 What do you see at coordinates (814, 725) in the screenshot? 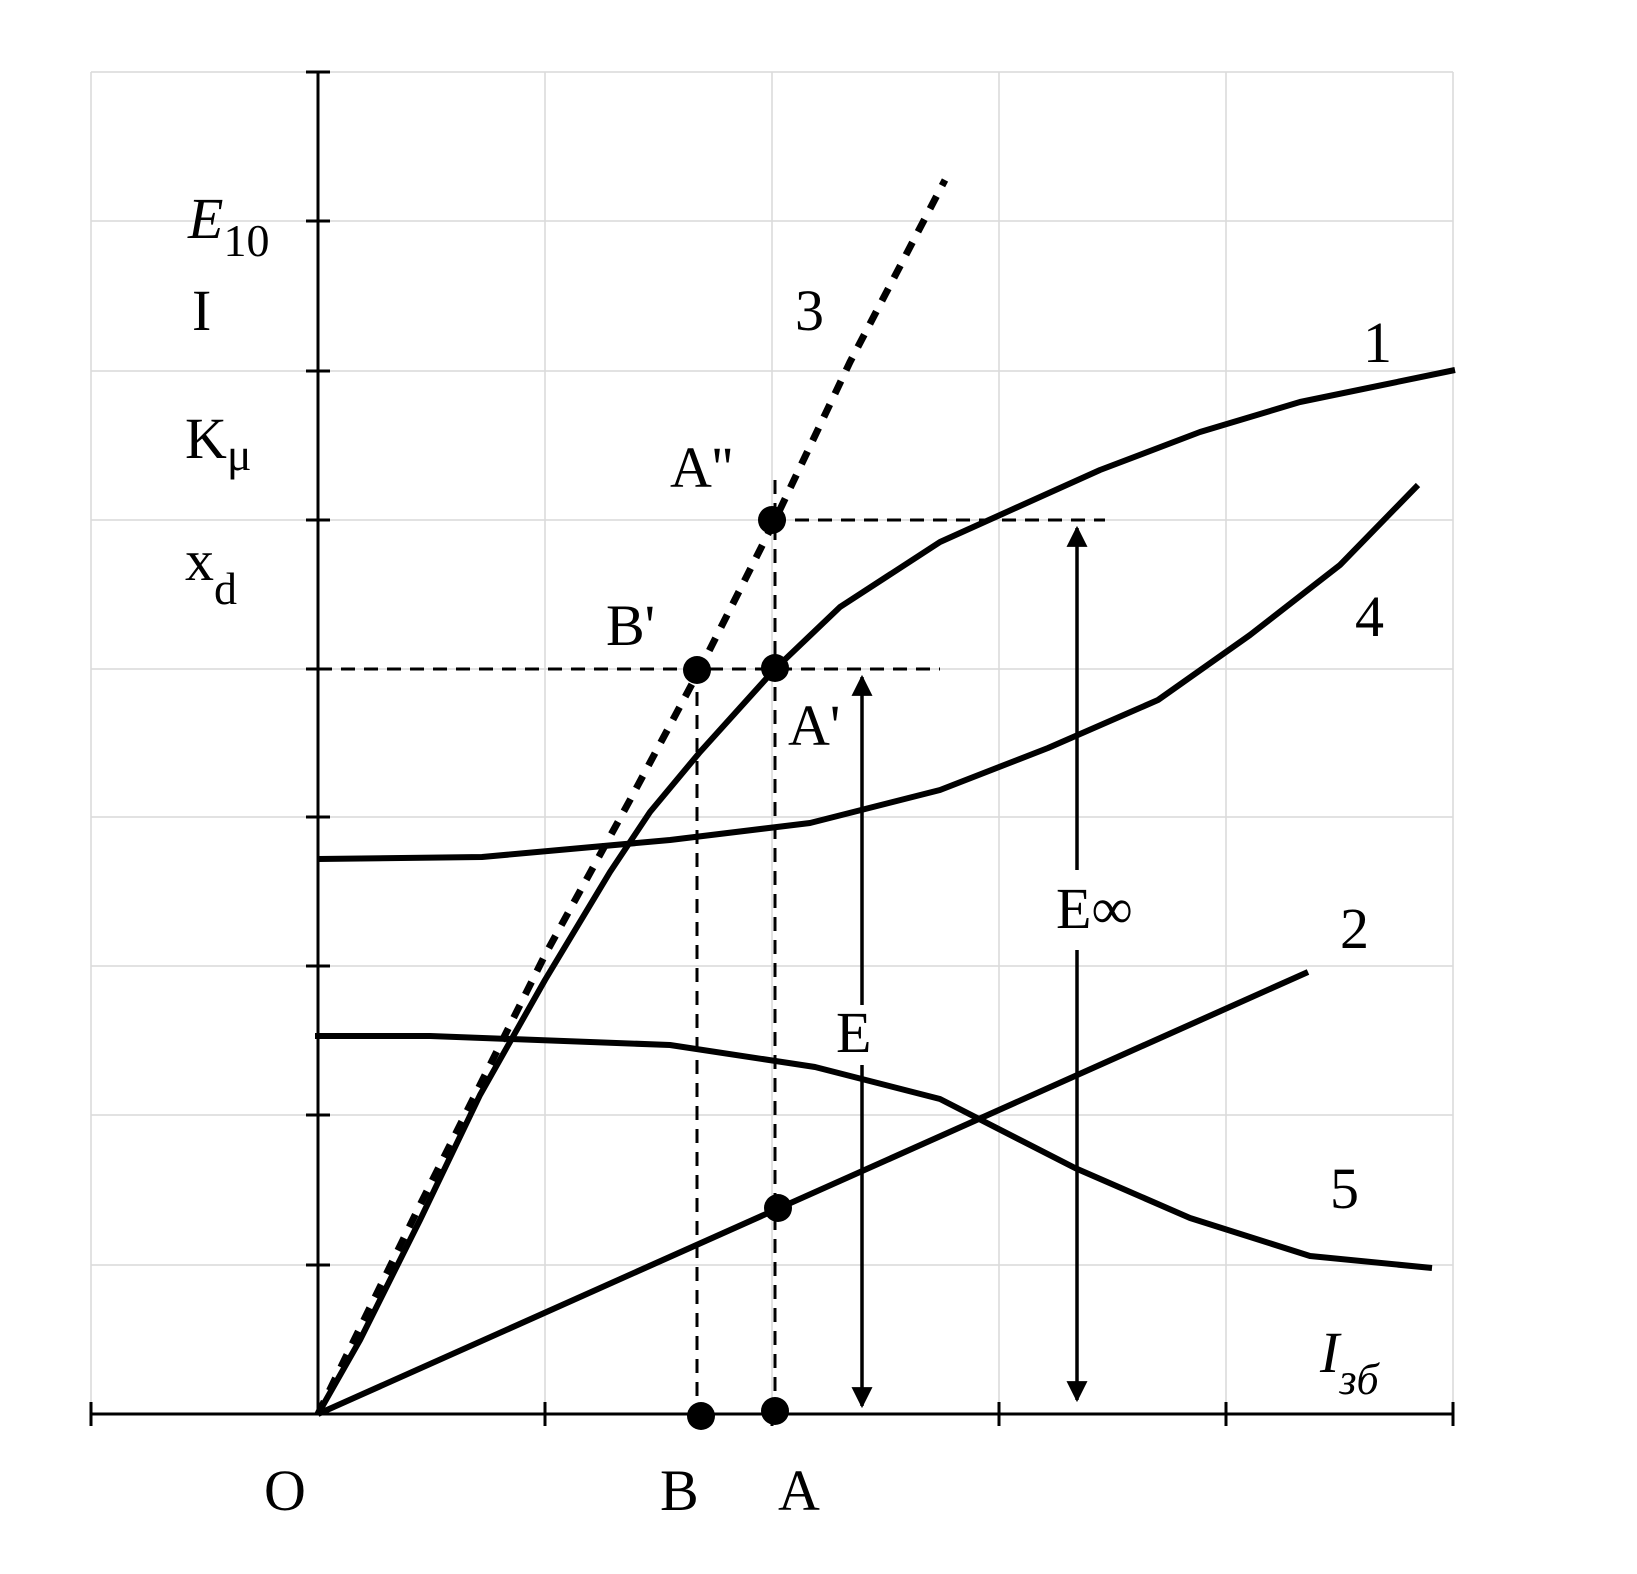
I see `point-label: A'` at bounding box center [814, 725].